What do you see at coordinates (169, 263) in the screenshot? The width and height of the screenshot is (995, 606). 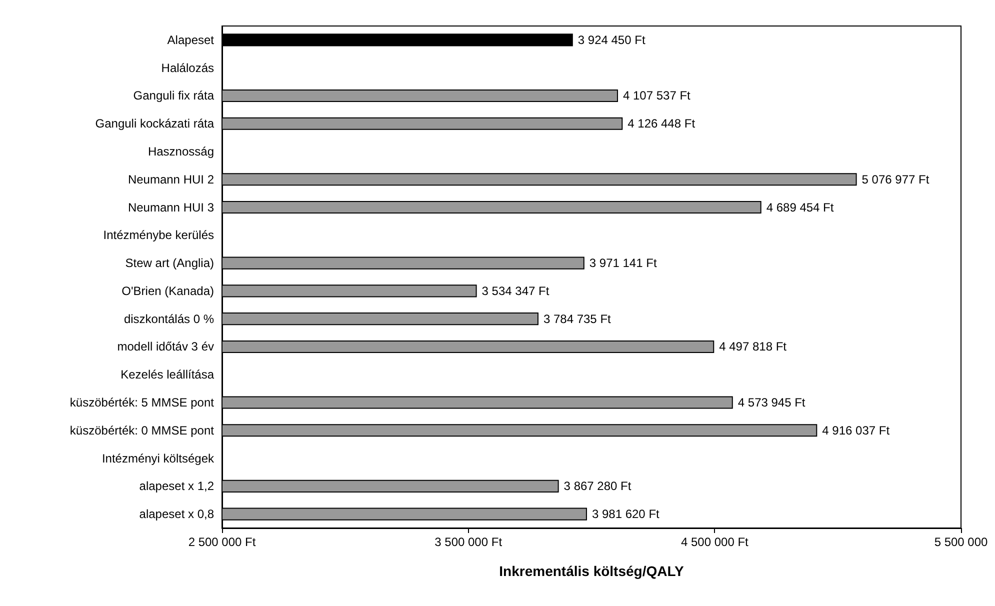 I see `y-tick-label: Stew art (Anglia)` at bounding box center [169, 263].